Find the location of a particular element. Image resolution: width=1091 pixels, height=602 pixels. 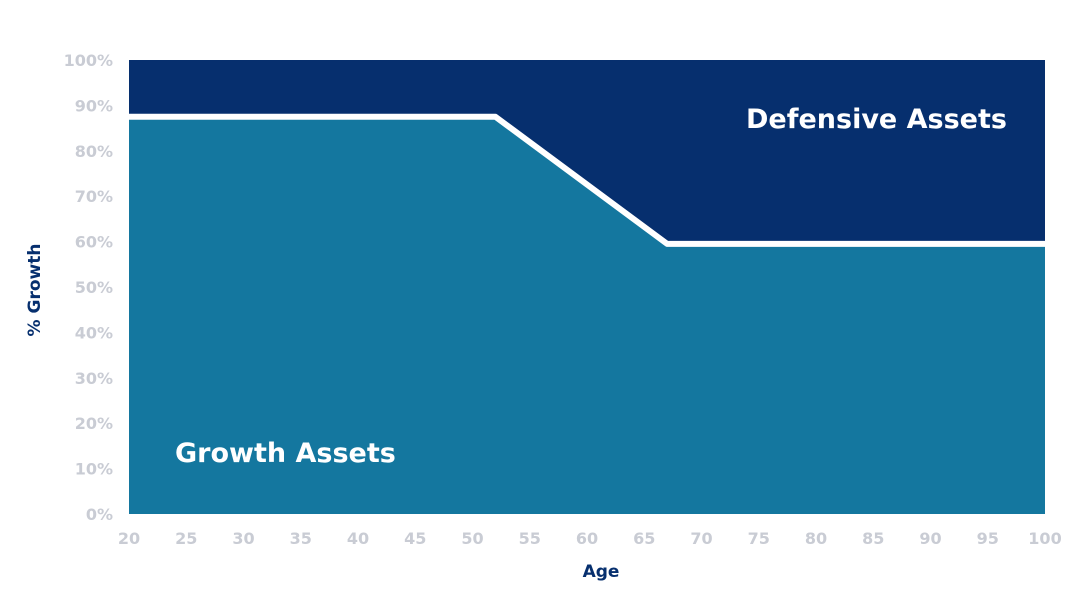

defensive-assets-label: Defensive Assets is located at coordinates (876, 119).